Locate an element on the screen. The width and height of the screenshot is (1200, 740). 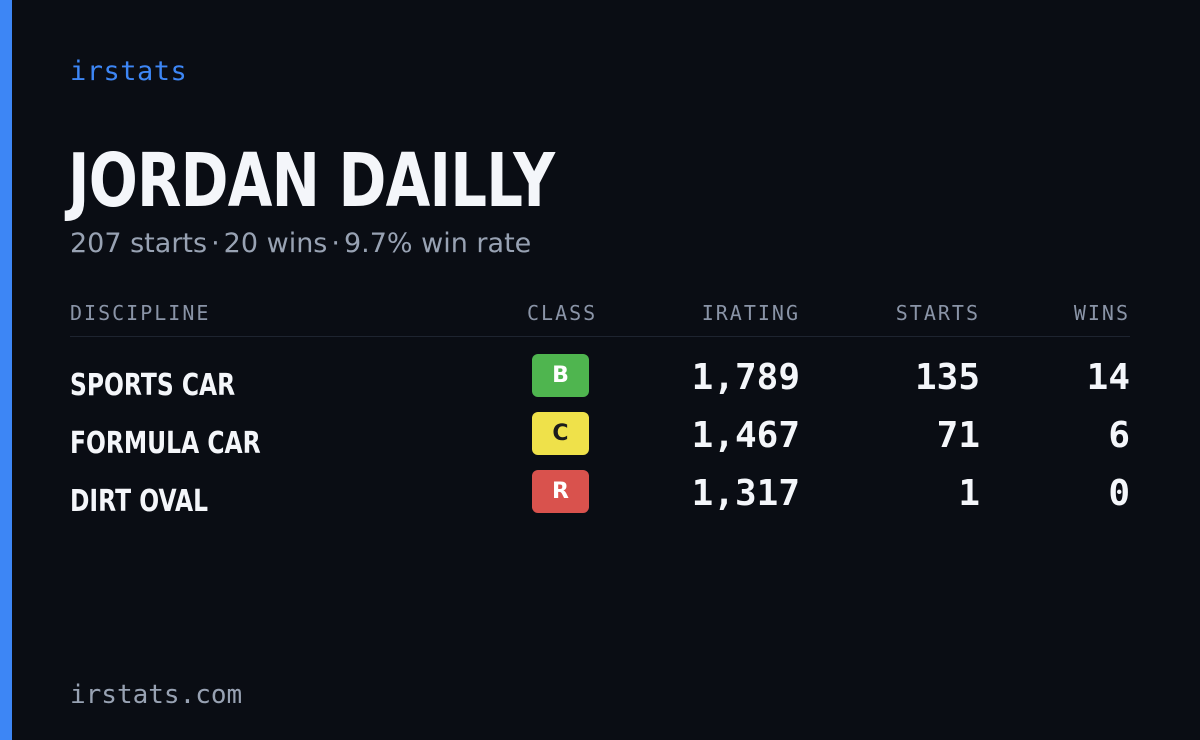
brand-logo: irstats is located at coordinates (129, 71).